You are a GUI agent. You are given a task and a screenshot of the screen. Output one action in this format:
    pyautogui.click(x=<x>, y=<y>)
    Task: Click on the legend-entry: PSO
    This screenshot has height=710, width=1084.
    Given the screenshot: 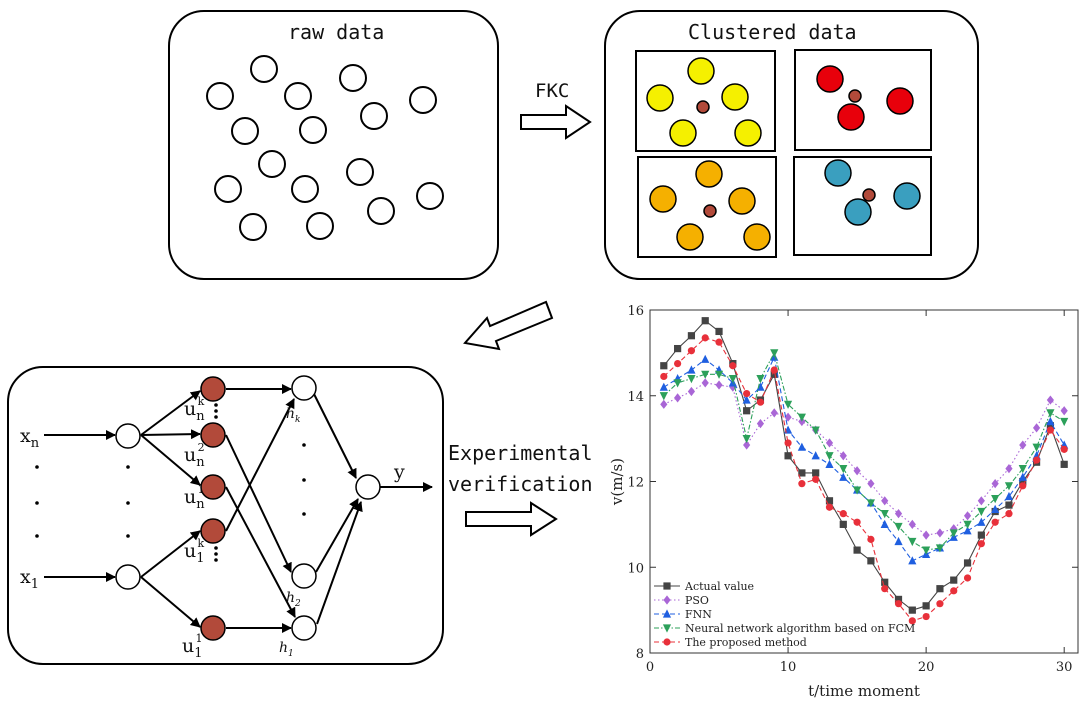 What is the action you would take?
    pyautogui.click(x=697, y=600)
    